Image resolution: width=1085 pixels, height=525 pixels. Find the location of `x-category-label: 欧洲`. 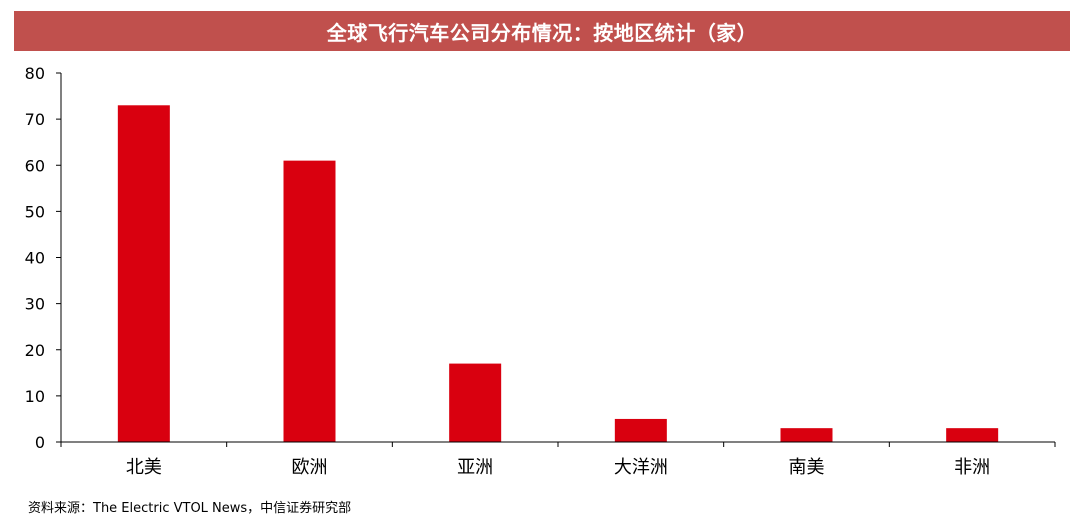

x-category-label: 欧洲 is located at coordinates (310, 467).